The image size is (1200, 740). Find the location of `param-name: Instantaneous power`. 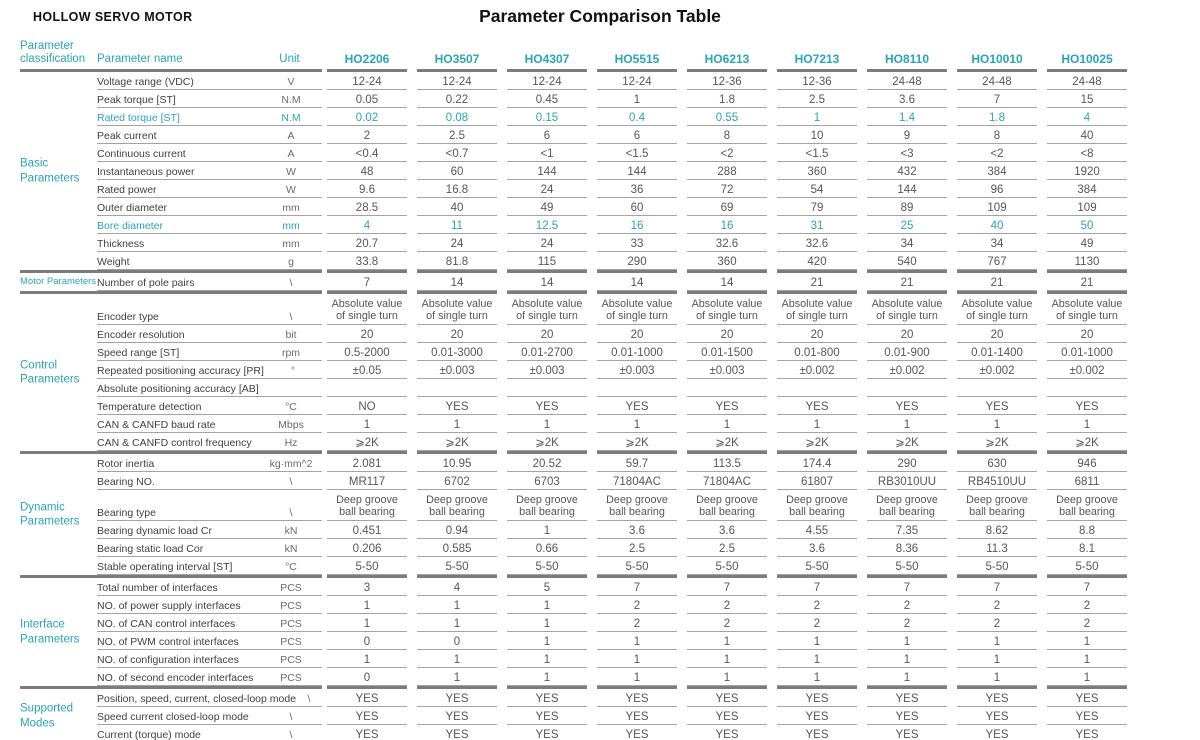

param-name: Instantaneous power is located at coordinates (146, 172).